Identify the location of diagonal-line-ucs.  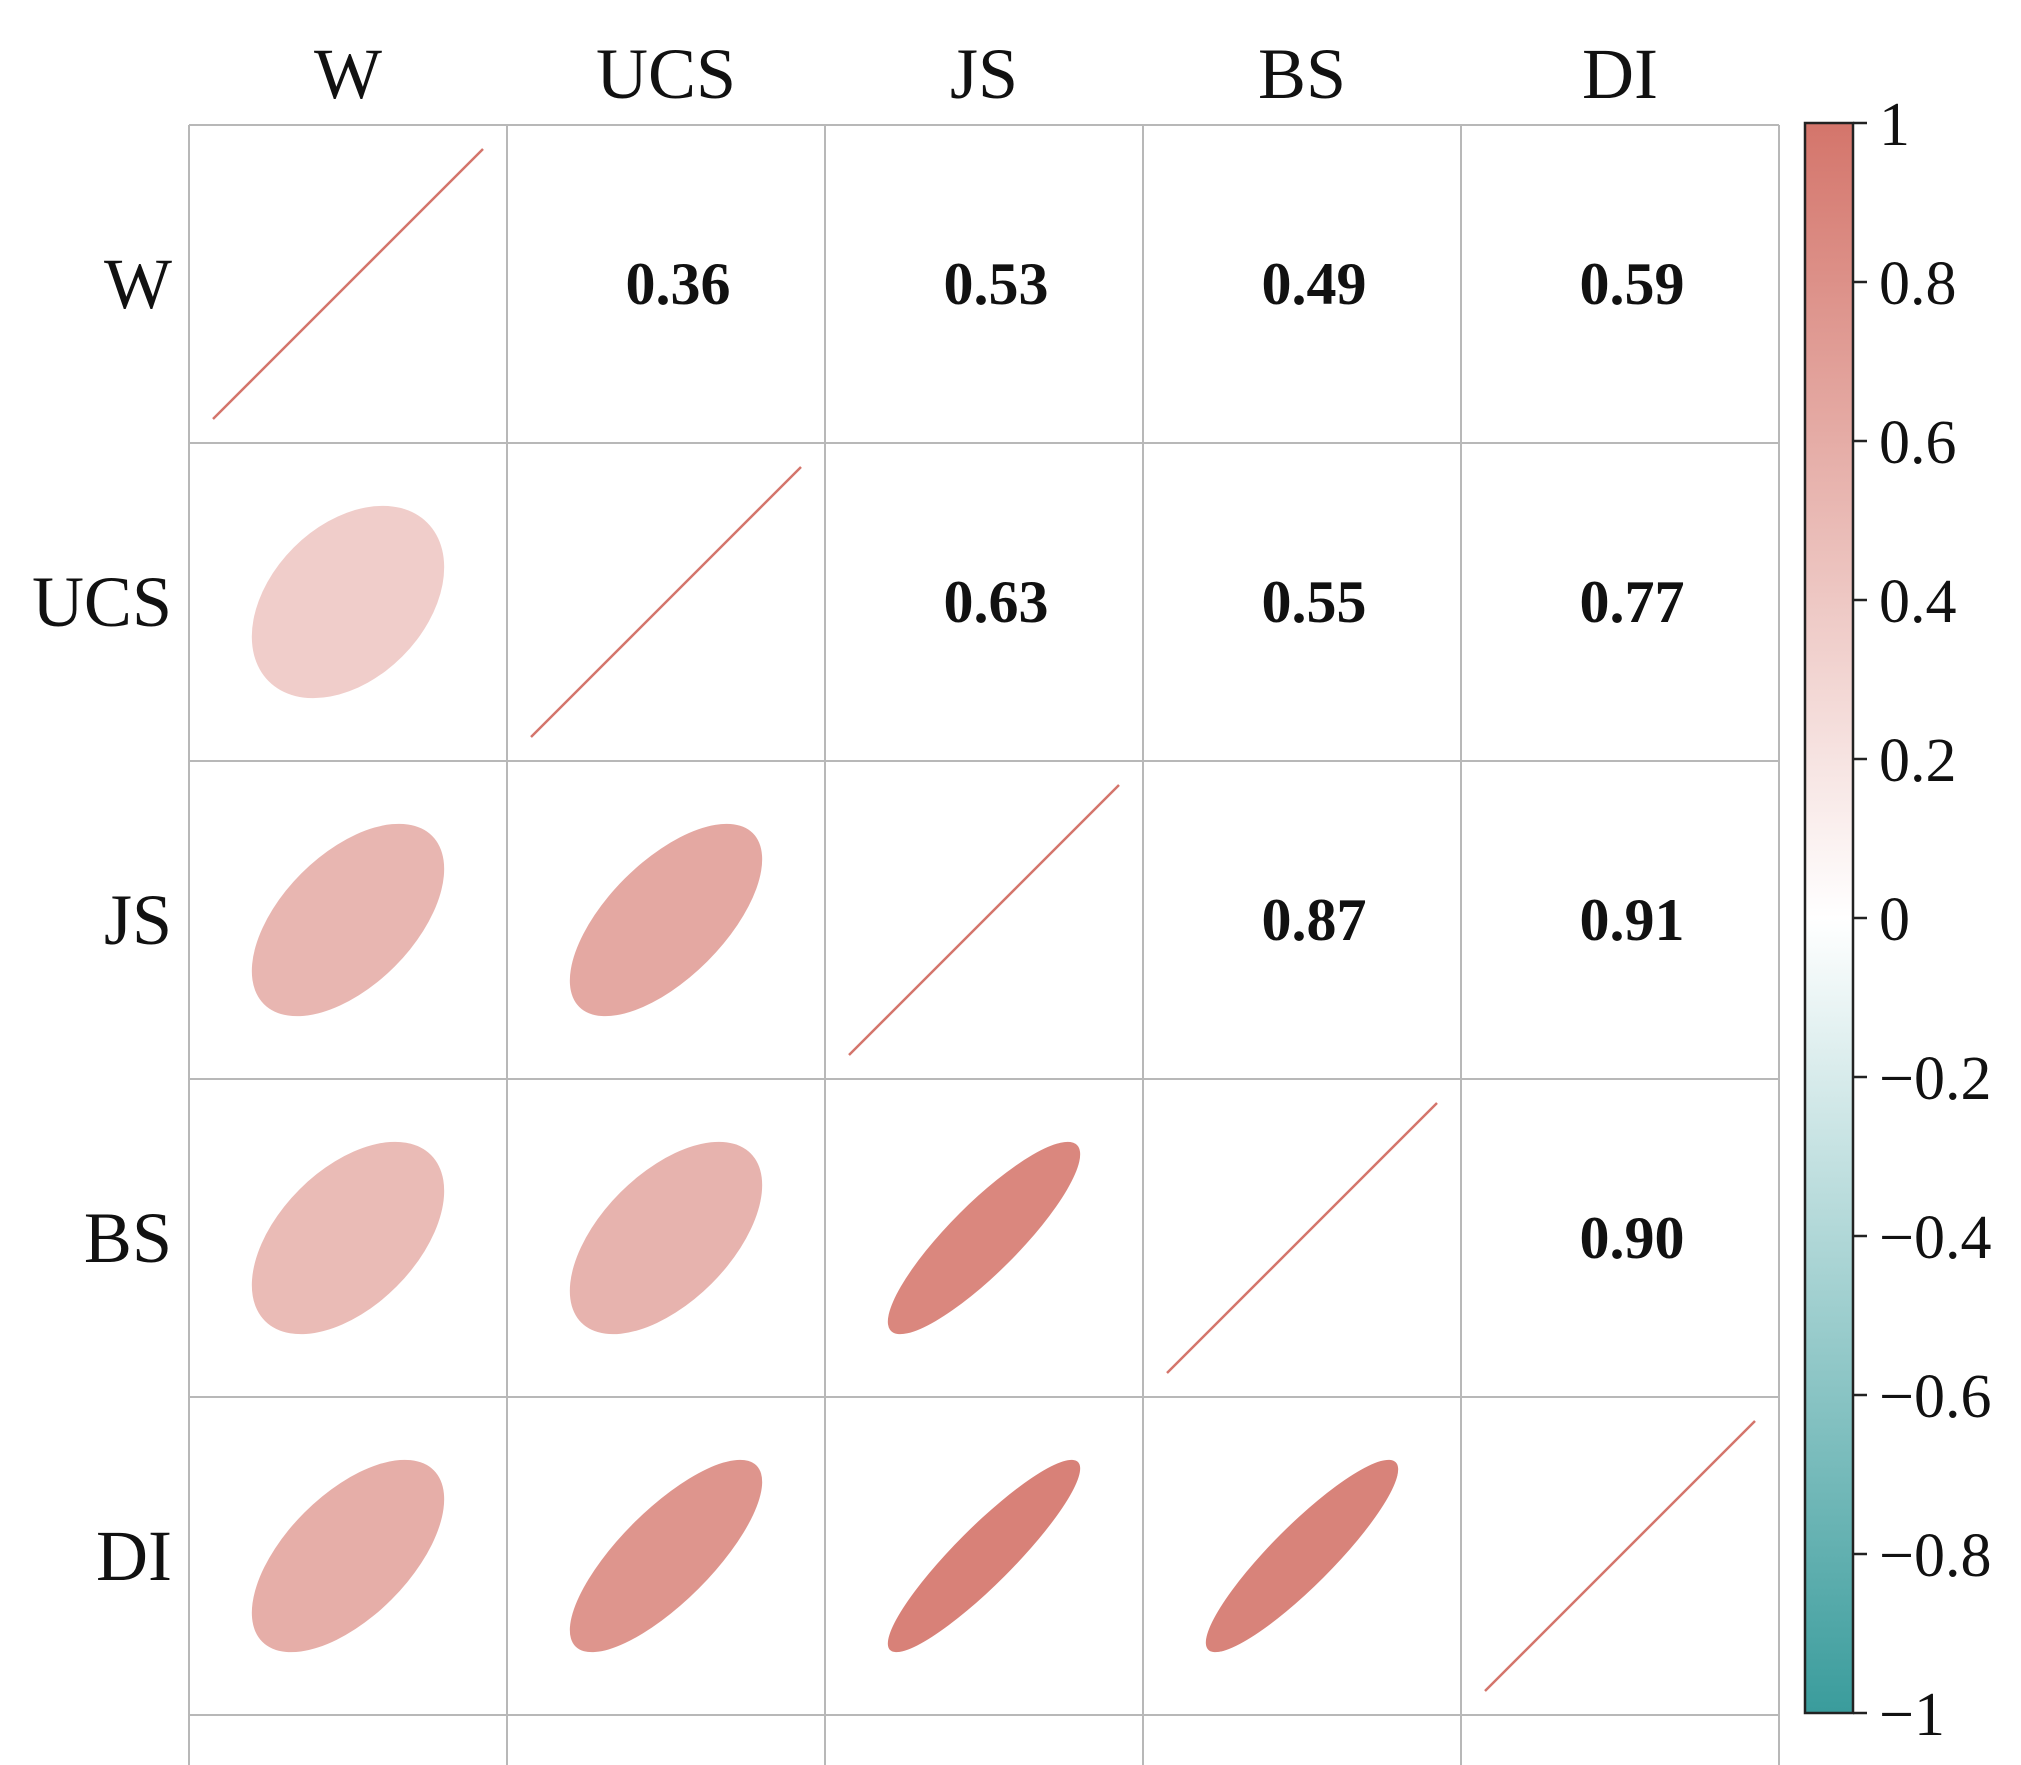
(666, 602).